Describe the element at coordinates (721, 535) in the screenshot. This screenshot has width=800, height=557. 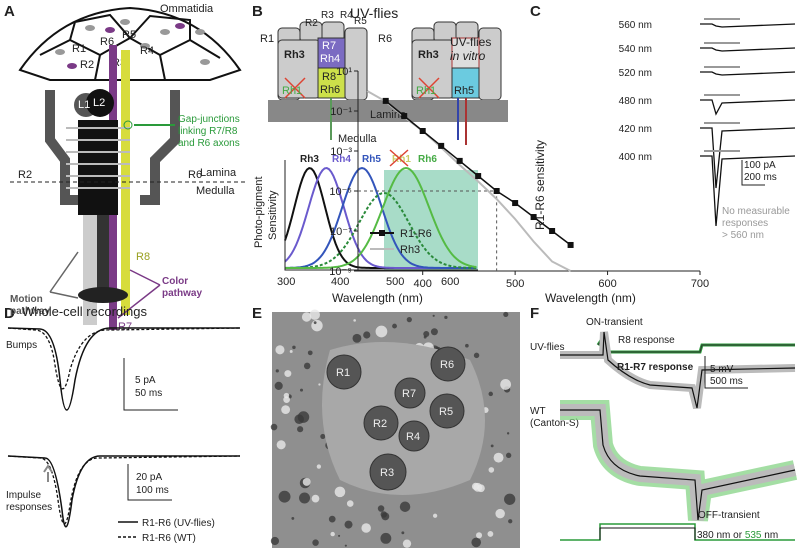
I see `label: 380 nm or` at that location.